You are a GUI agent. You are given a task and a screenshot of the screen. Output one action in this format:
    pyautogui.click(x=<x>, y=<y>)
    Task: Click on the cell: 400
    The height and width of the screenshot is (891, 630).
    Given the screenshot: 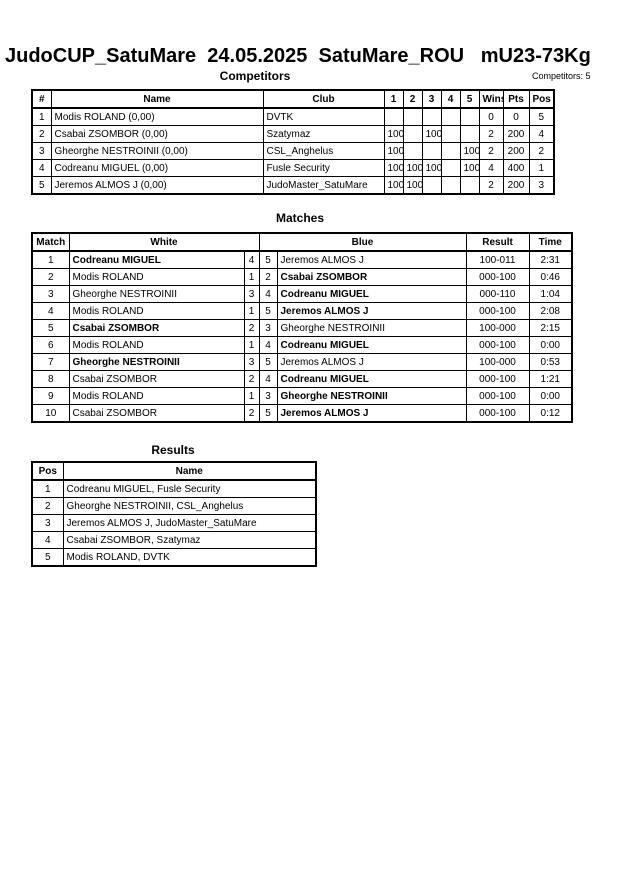 What is the action you would take?
    pyautogui.click(x=516, y=168)
    